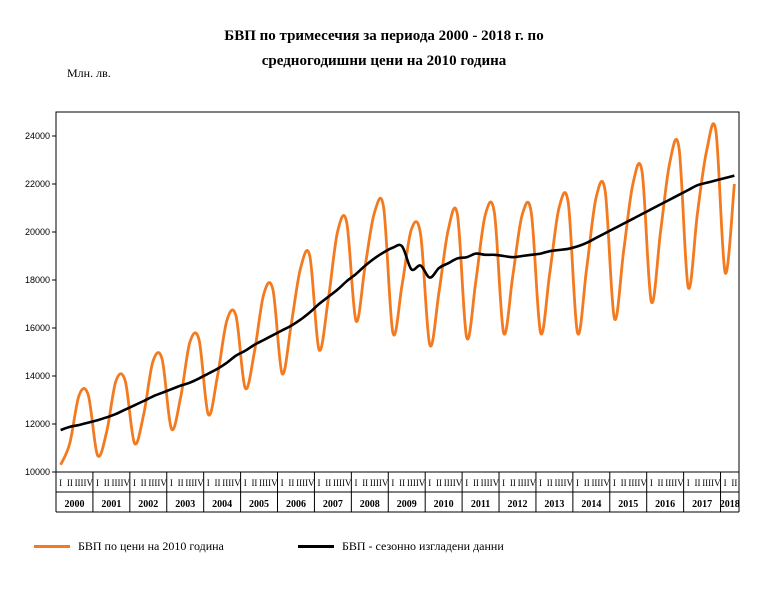  I want to click on y-tick-label: 22000, so click(37, 184).